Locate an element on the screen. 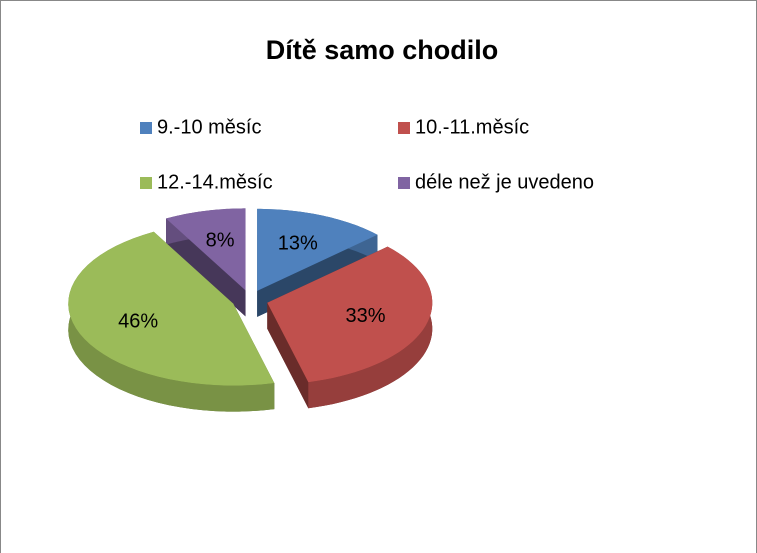  data-label: 46% is located at coordinates (138, 322).